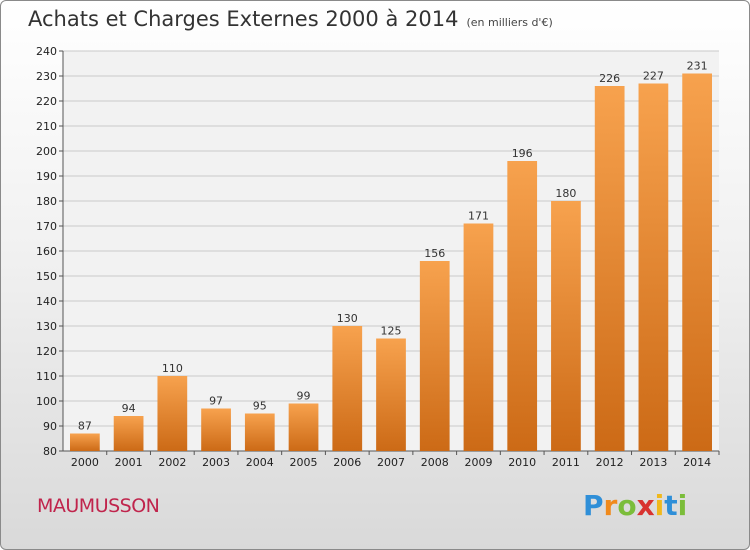 This screenshot has height=550, width=750. I want to click on data-label: 180, so click(565, 193).